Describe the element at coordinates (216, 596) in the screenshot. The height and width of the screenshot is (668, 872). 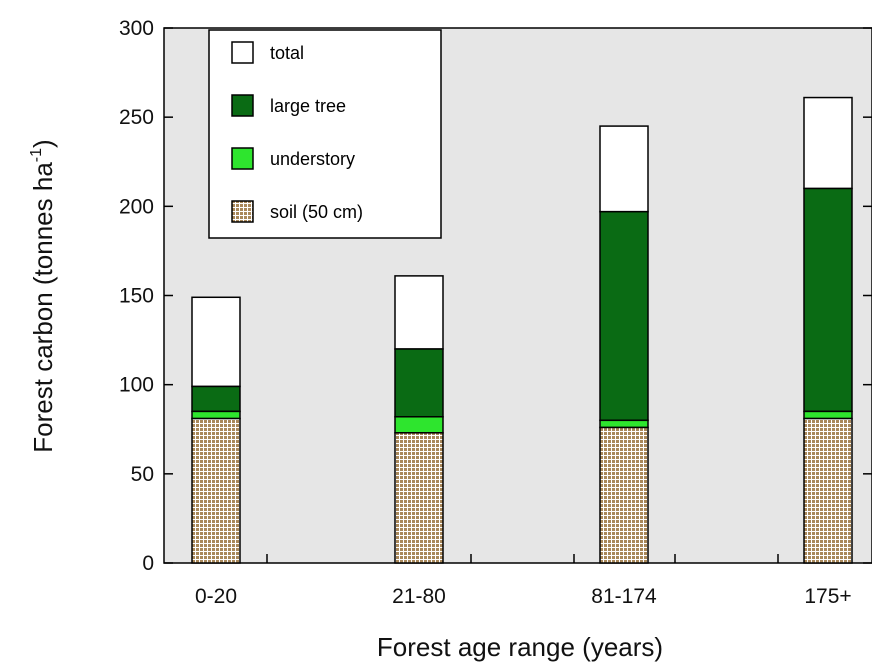
I see `x-tick-label-0: 0-20` at that location.